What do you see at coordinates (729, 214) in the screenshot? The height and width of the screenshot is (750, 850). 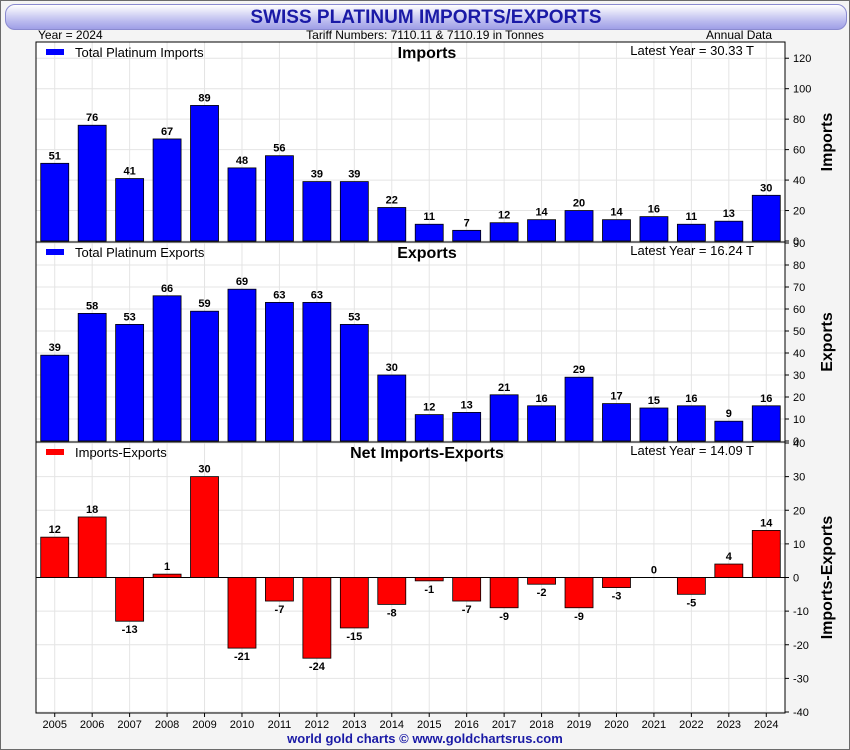 I see `imports-value-label: 13` at bounding box center [729, 214].